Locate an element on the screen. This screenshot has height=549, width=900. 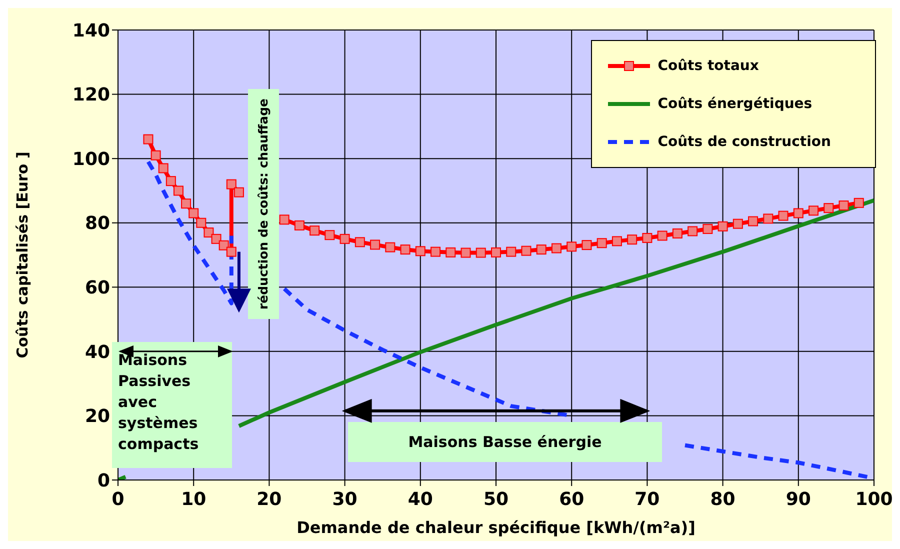
y-tick-label: 60 is located at coordinates (97, 288).